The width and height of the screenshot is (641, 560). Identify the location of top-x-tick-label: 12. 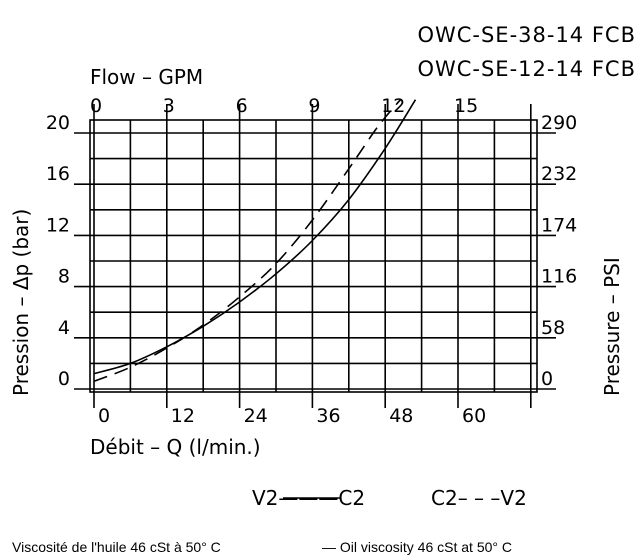
(393, 106).